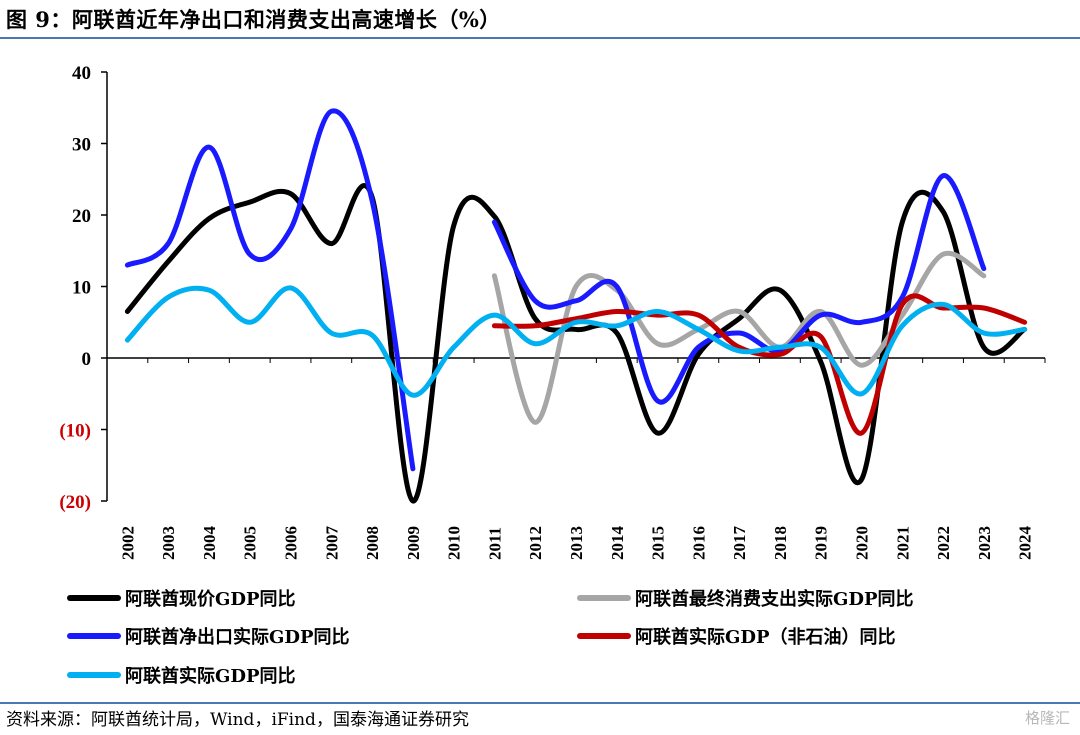 The height and width of the screenshot is (735, 1080). What do you see at coordinates (81, 73) in the screenshot?
I see `y-tick-label: 40` at bounding box center [81, 73].